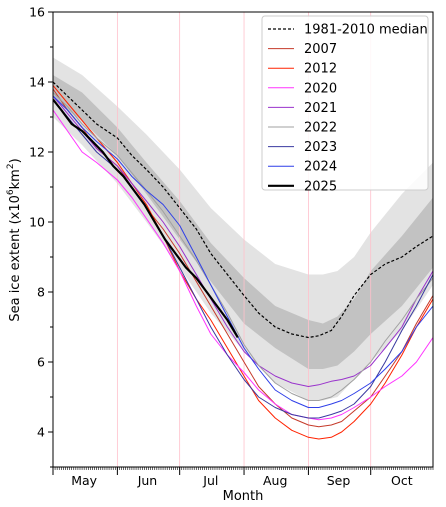  What do you see at coordinates (320, 167) in the screenshot?
I see `legend-label: 2024` at bounding box center [320, 167].